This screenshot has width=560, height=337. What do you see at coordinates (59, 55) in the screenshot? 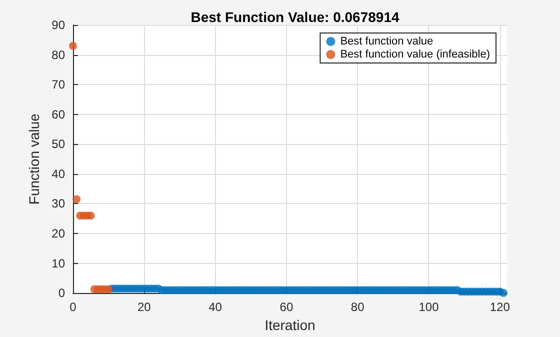
I see `y-tick-label: 80` at bounding box center [59, 55].